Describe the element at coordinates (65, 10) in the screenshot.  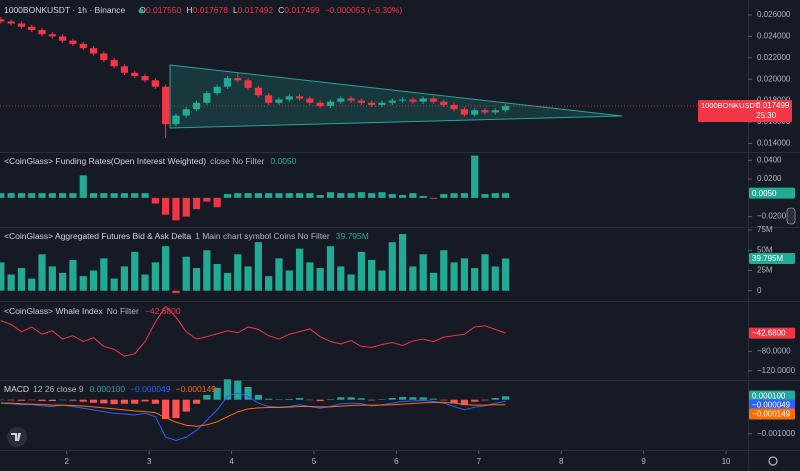
I see `symbol-title: 1000BONKUSDT · 1h · Binance` at that location.